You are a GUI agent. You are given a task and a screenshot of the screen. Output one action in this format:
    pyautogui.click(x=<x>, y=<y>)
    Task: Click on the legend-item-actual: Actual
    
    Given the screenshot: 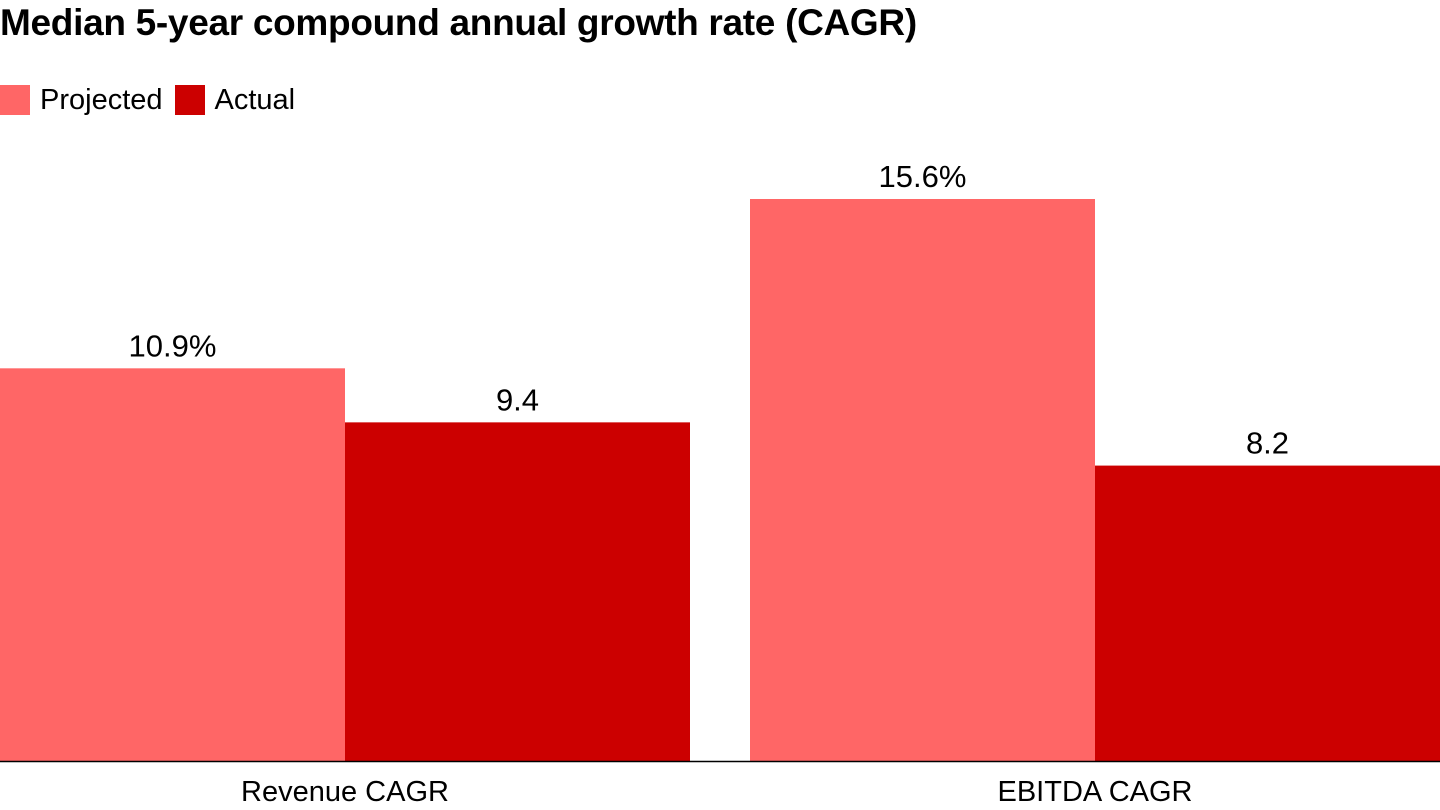 What is the action you would take?
    pyautogui.click(x=235, y=100)
    